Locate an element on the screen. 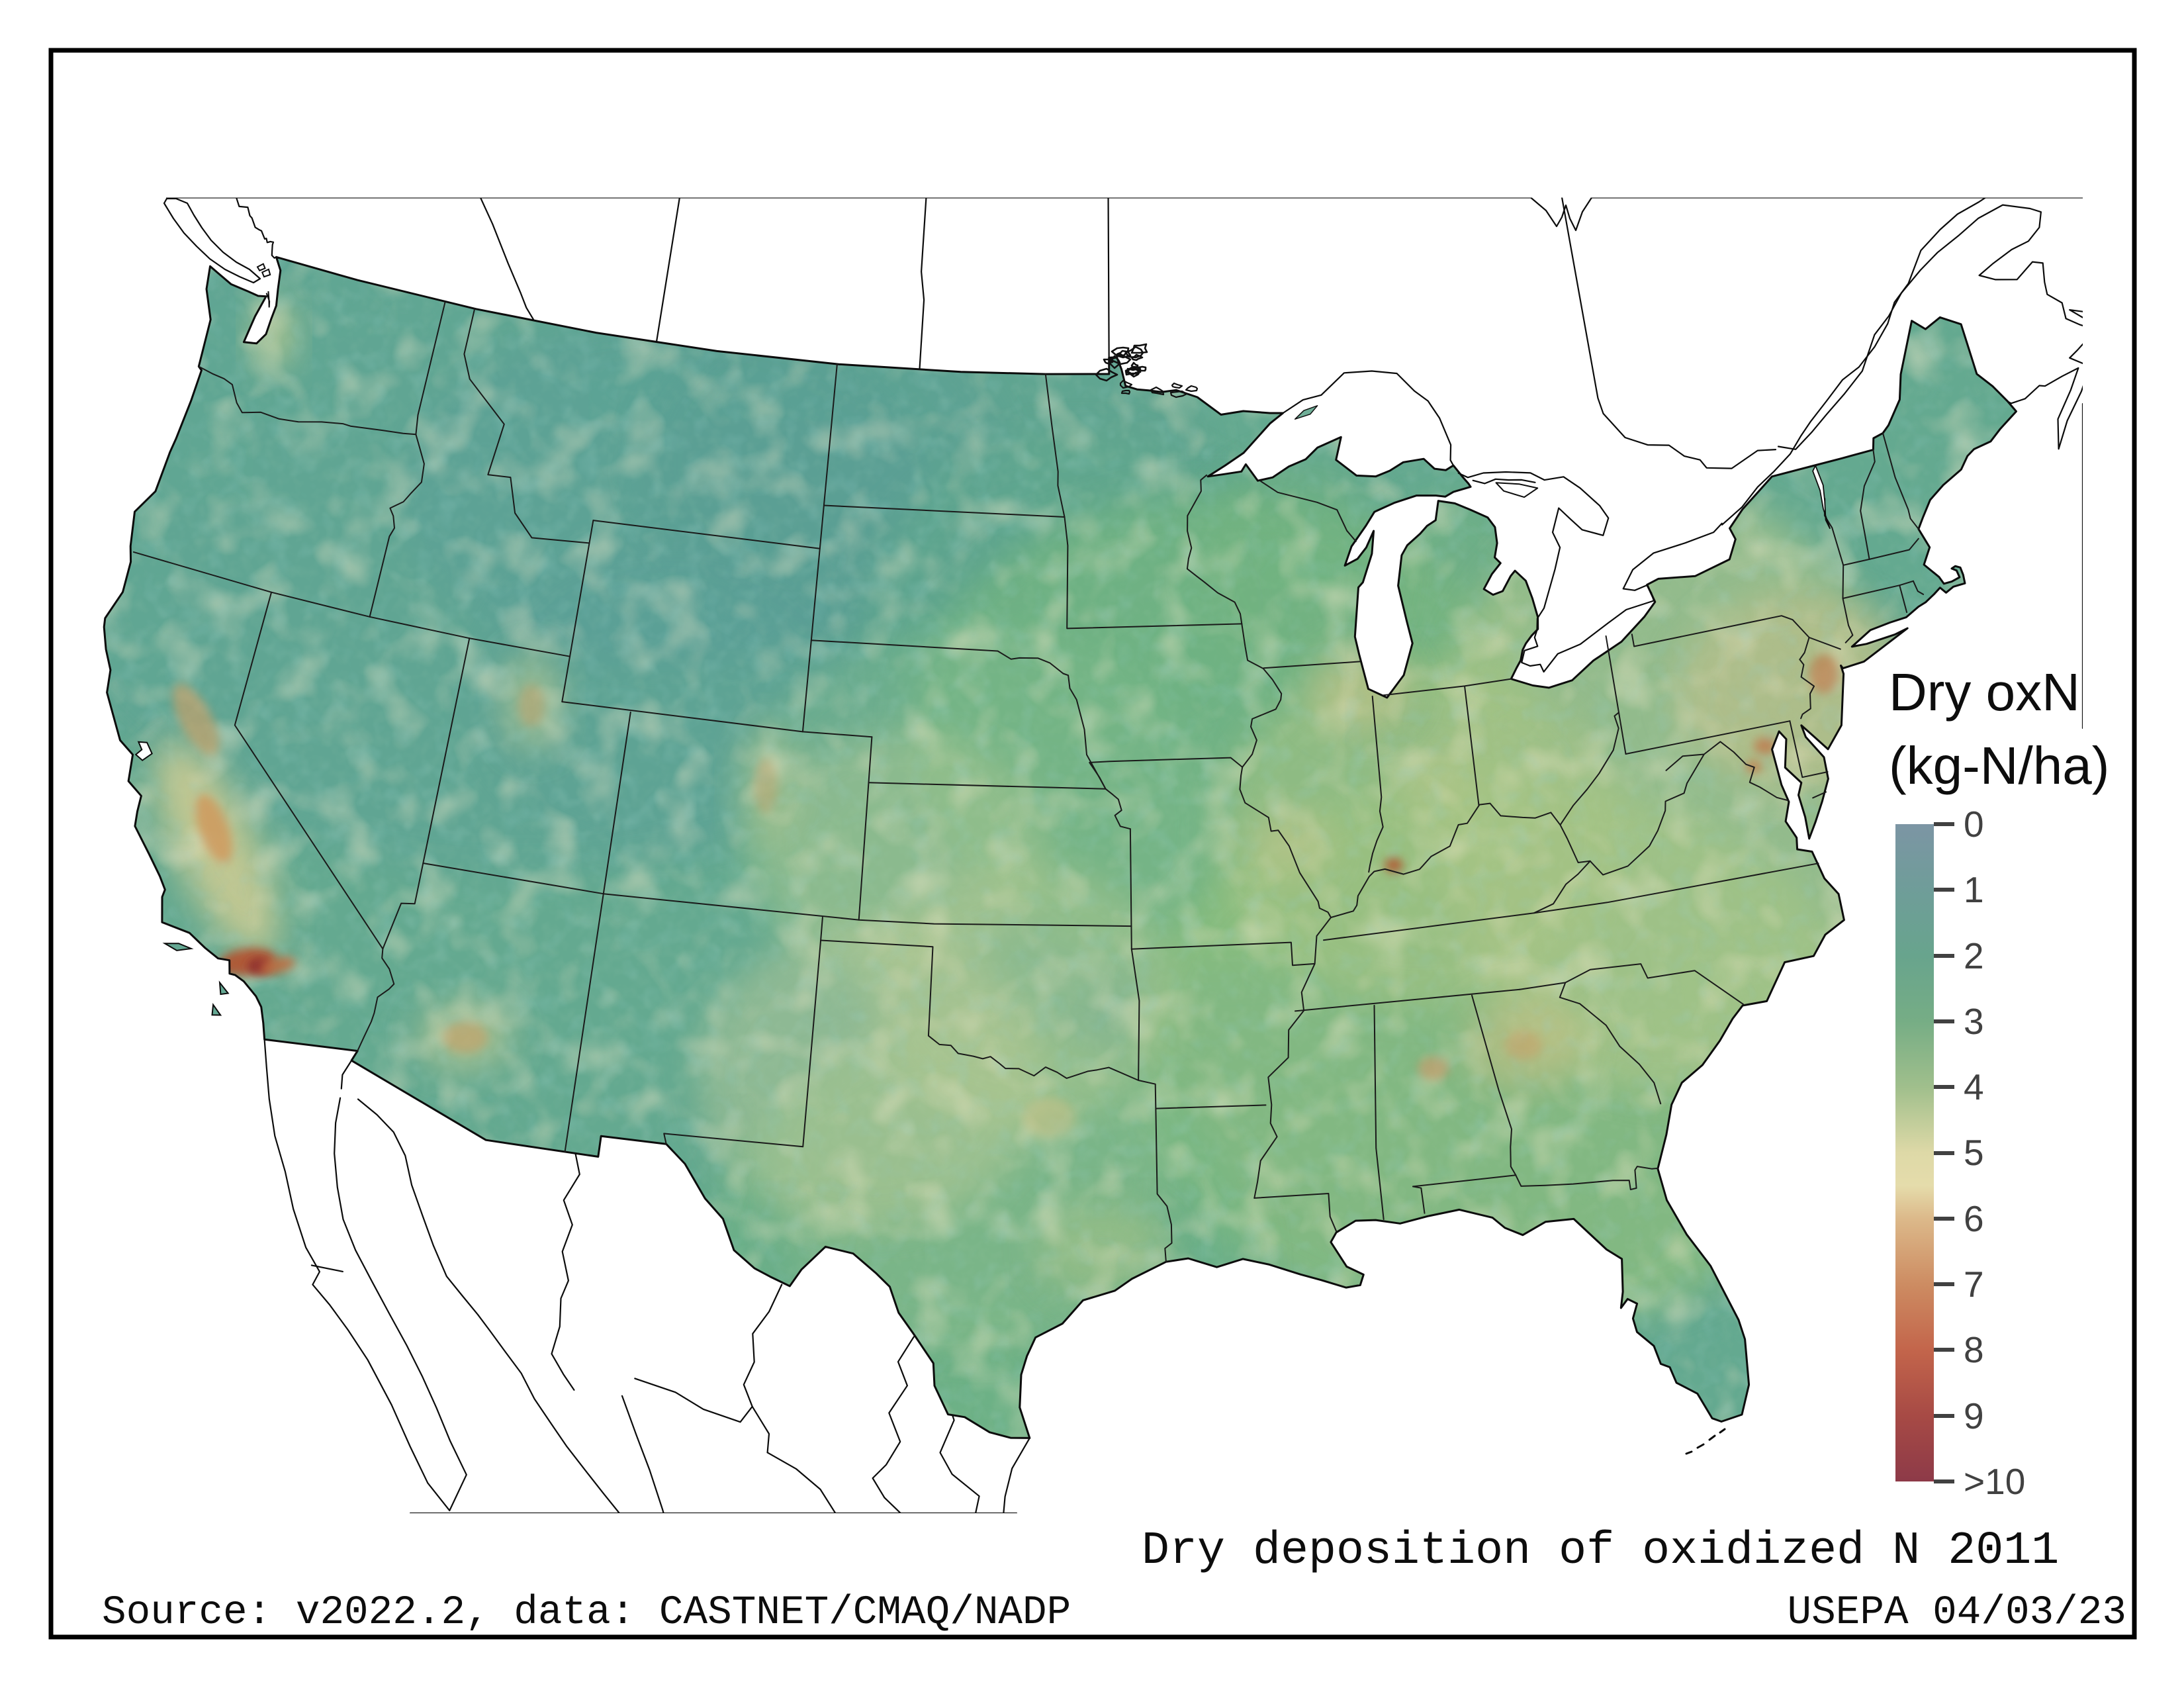 This screenshot has width=2184, height=1688. svg-text: 1 is located at coordinates (1974, 889).